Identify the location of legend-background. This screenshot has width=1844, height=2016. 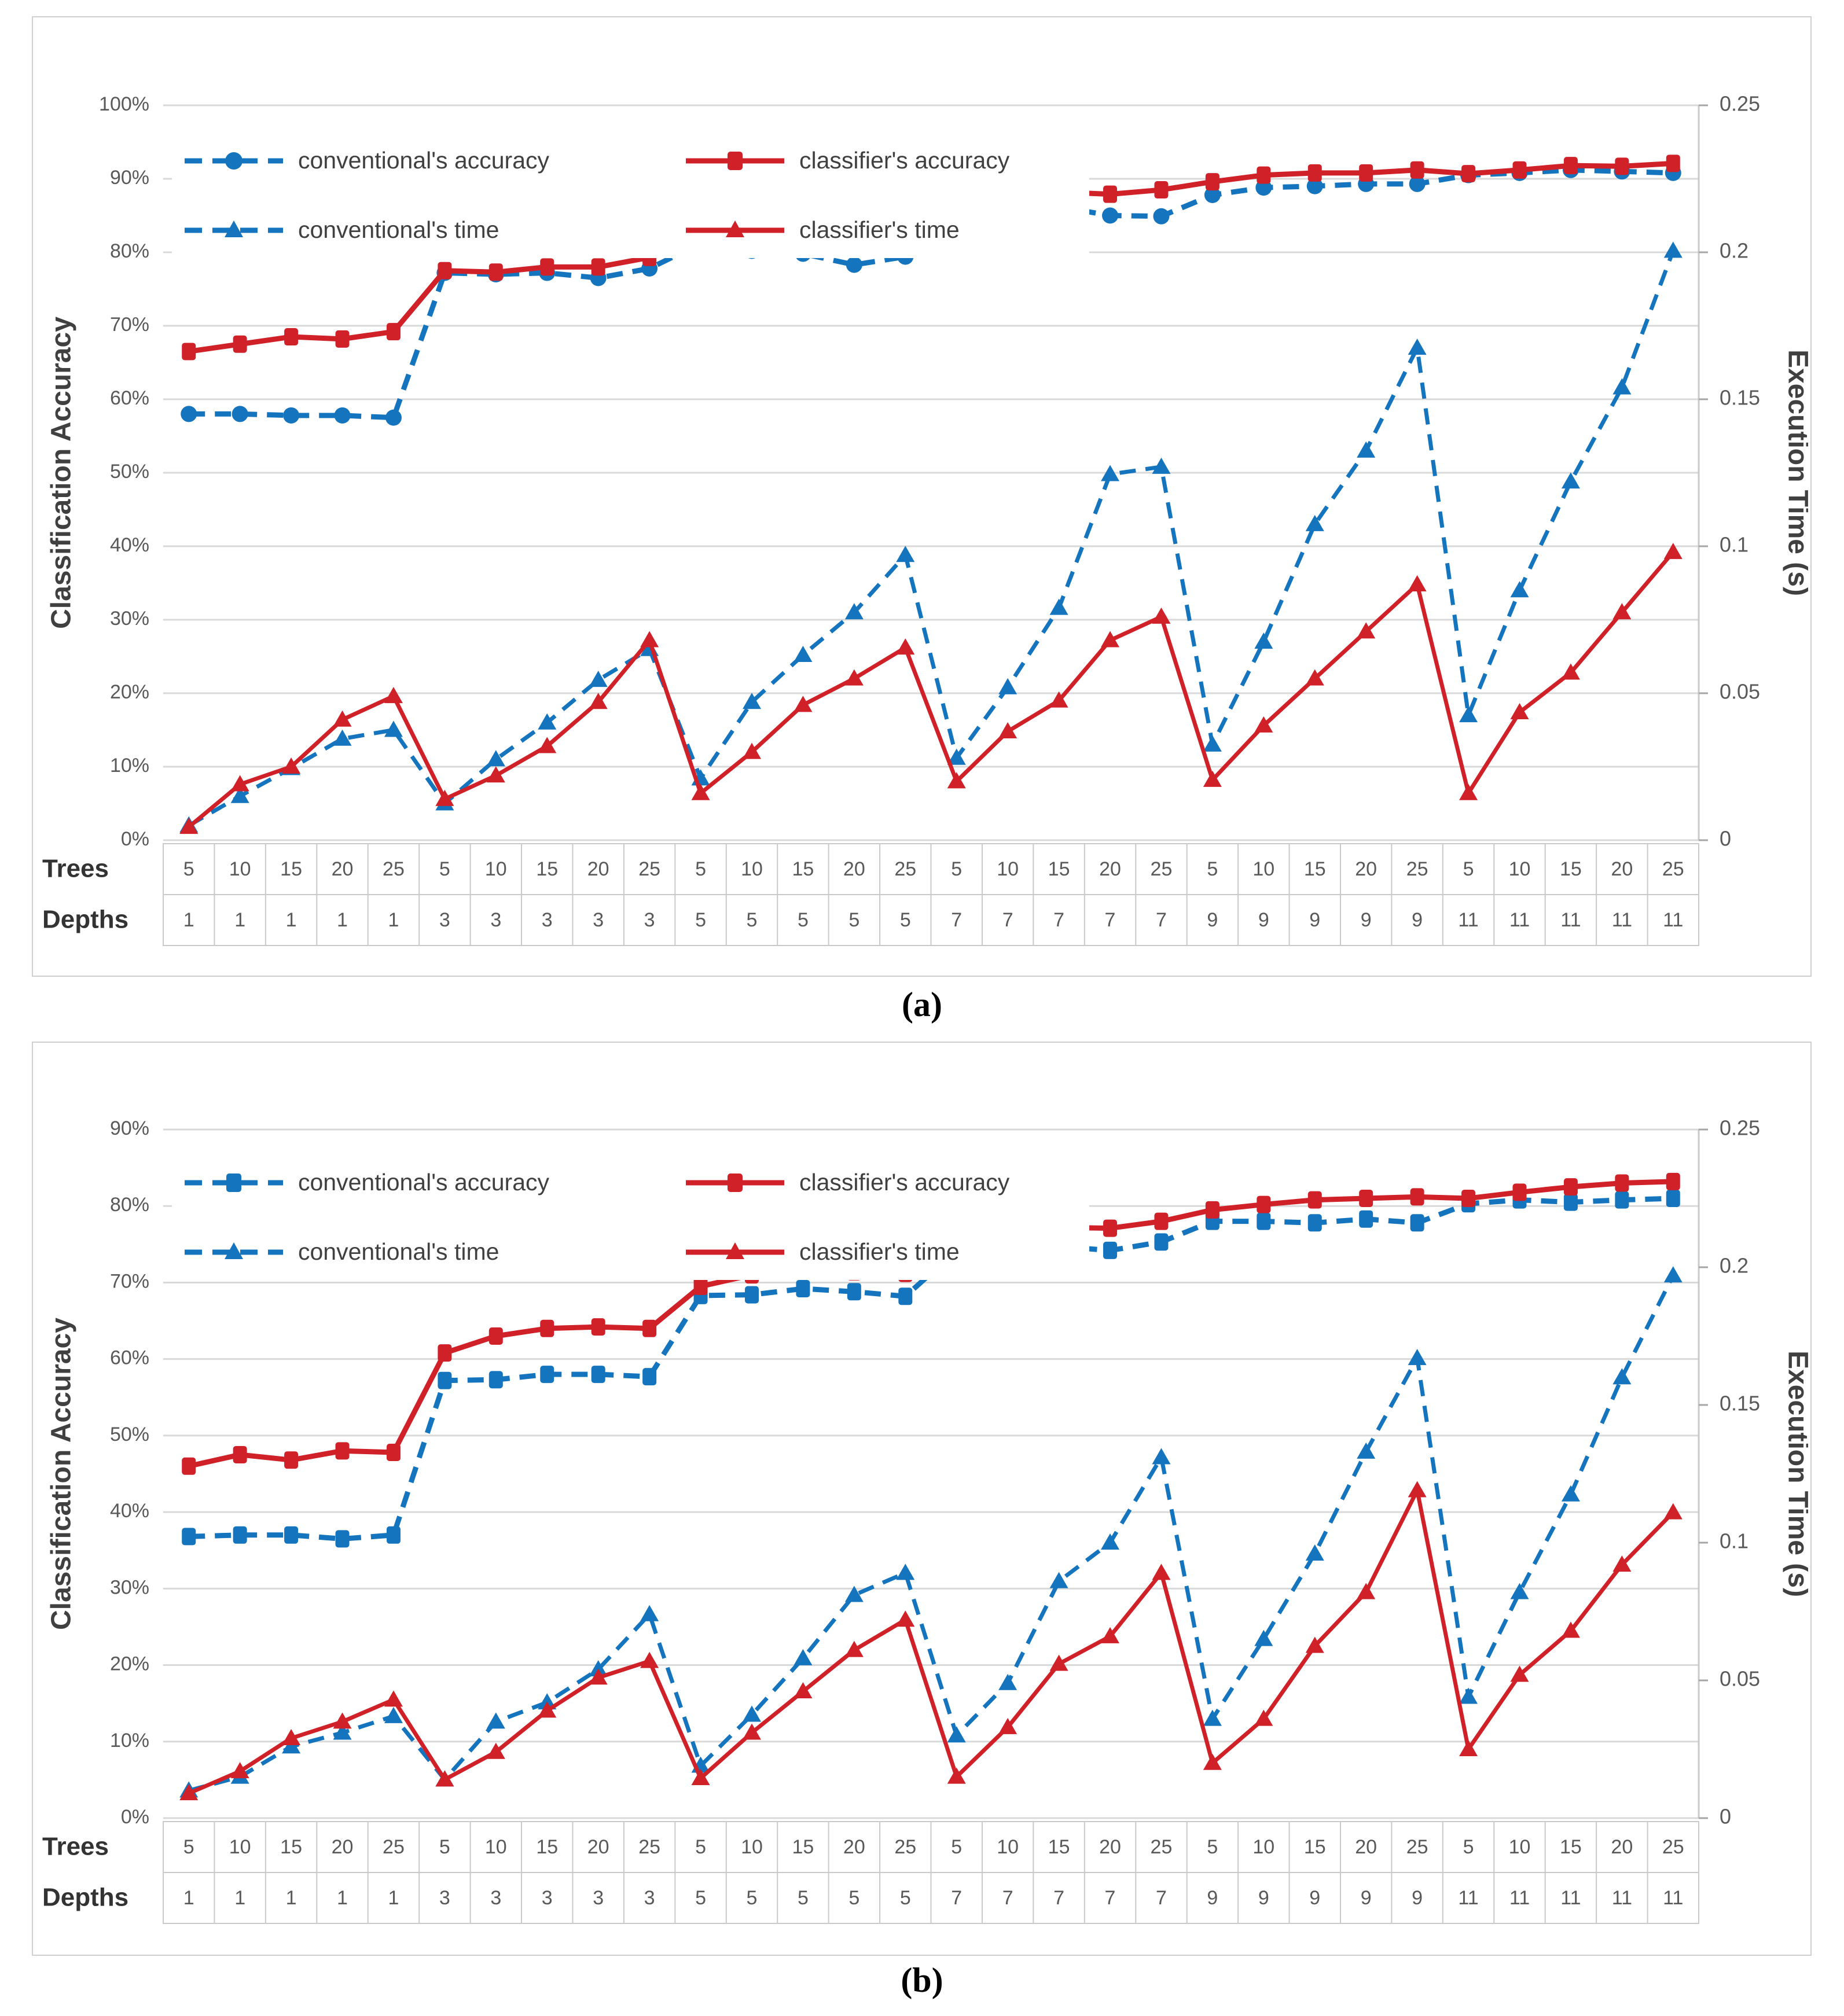
(631, 195).